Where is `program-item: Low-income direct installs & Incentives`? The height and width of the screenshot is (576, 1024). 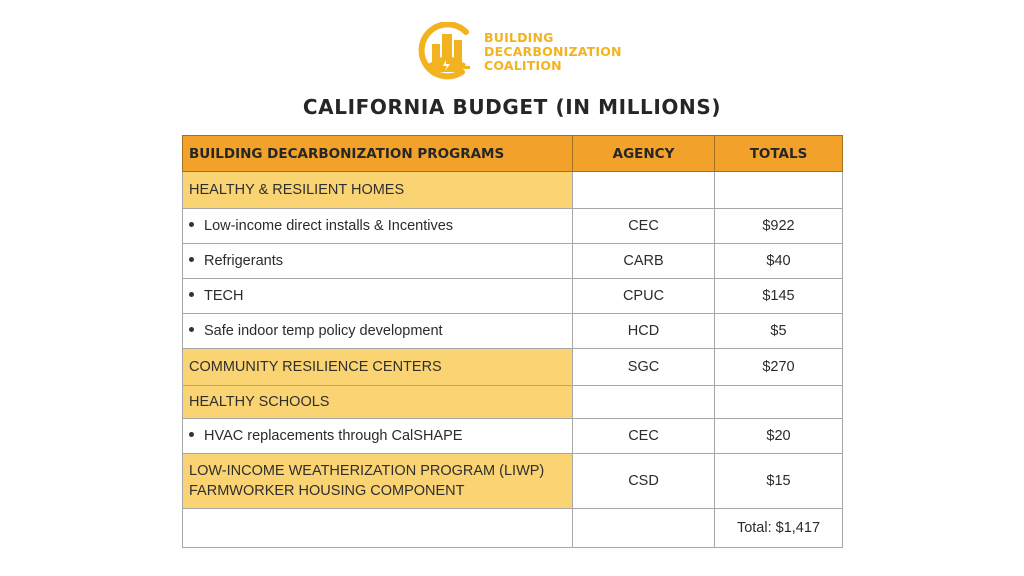 program-item: Low-income direct installs & Incentives is located at coordinates (377, 226).